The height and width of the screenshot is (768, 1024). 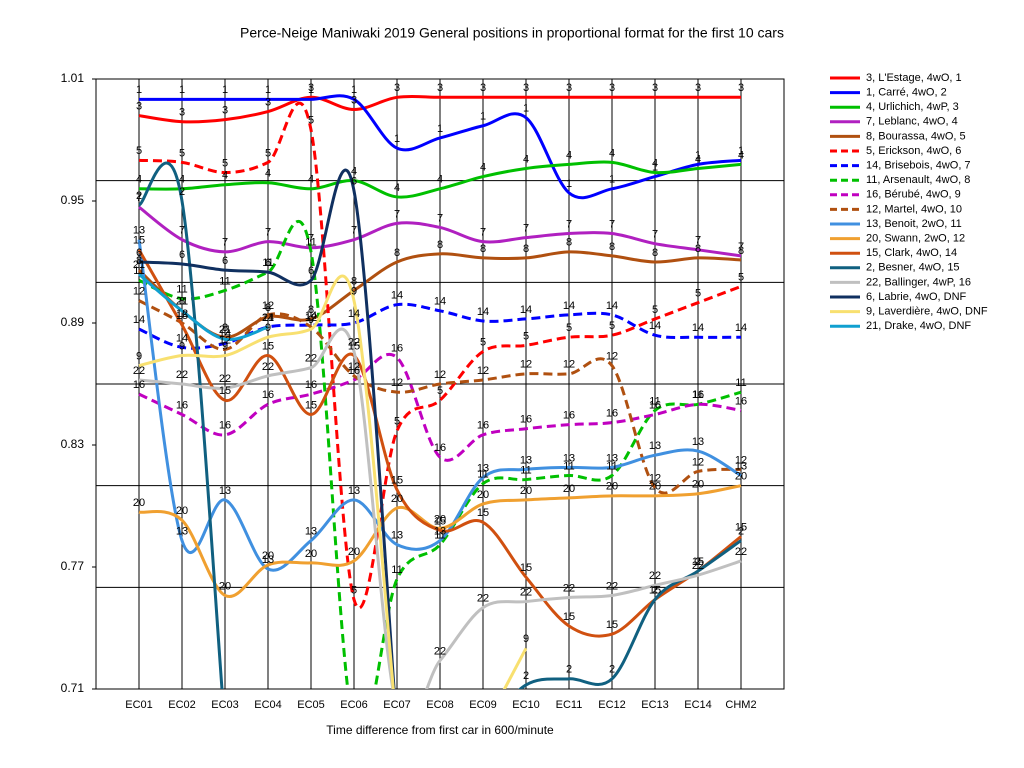 I want to click on legend-label: 2, Besner, 4wO, 15, so click(x=913, y=268).